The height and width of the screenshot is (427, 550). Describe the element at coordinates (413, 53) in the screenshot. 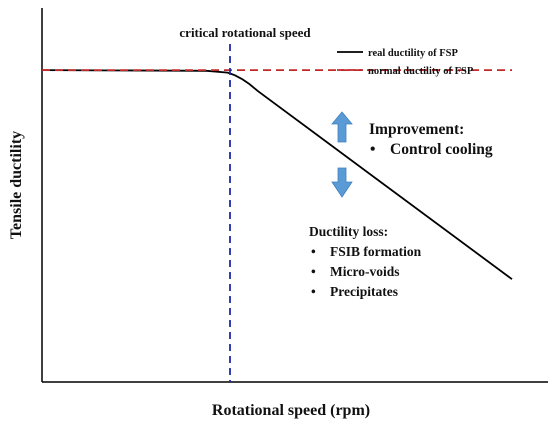

I see `legend-label-real: real ductility of FSP` at that location.